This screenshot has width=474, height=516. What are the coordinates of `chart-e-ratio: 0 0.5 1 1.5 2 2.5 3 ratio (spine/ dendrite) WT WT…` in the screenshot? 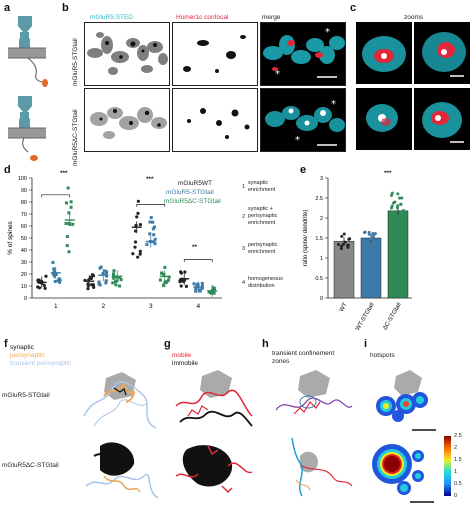 It's located at (357, 254).